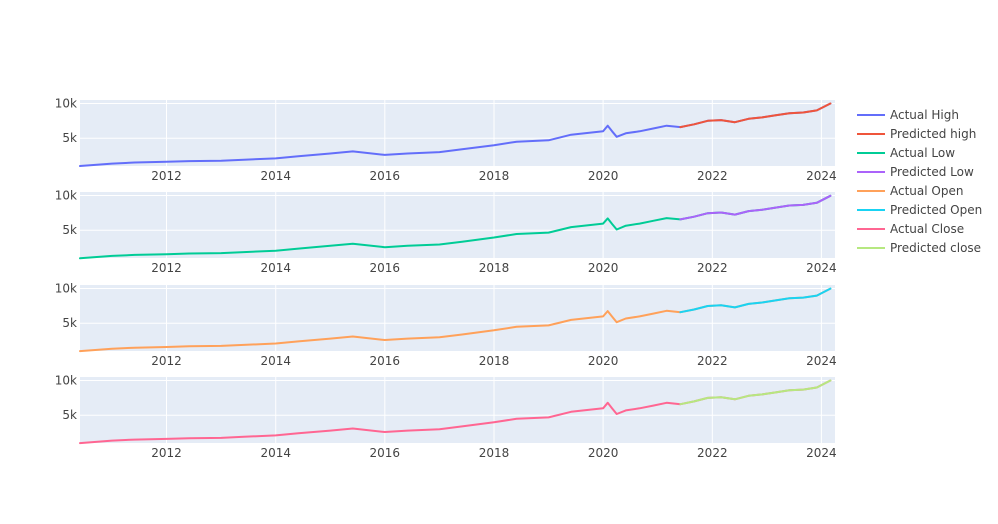 Image resolution: width=998 pixels, height=524 pixels. I want to click on legend-item-actual-close: Actual Close, so click(910, 229).